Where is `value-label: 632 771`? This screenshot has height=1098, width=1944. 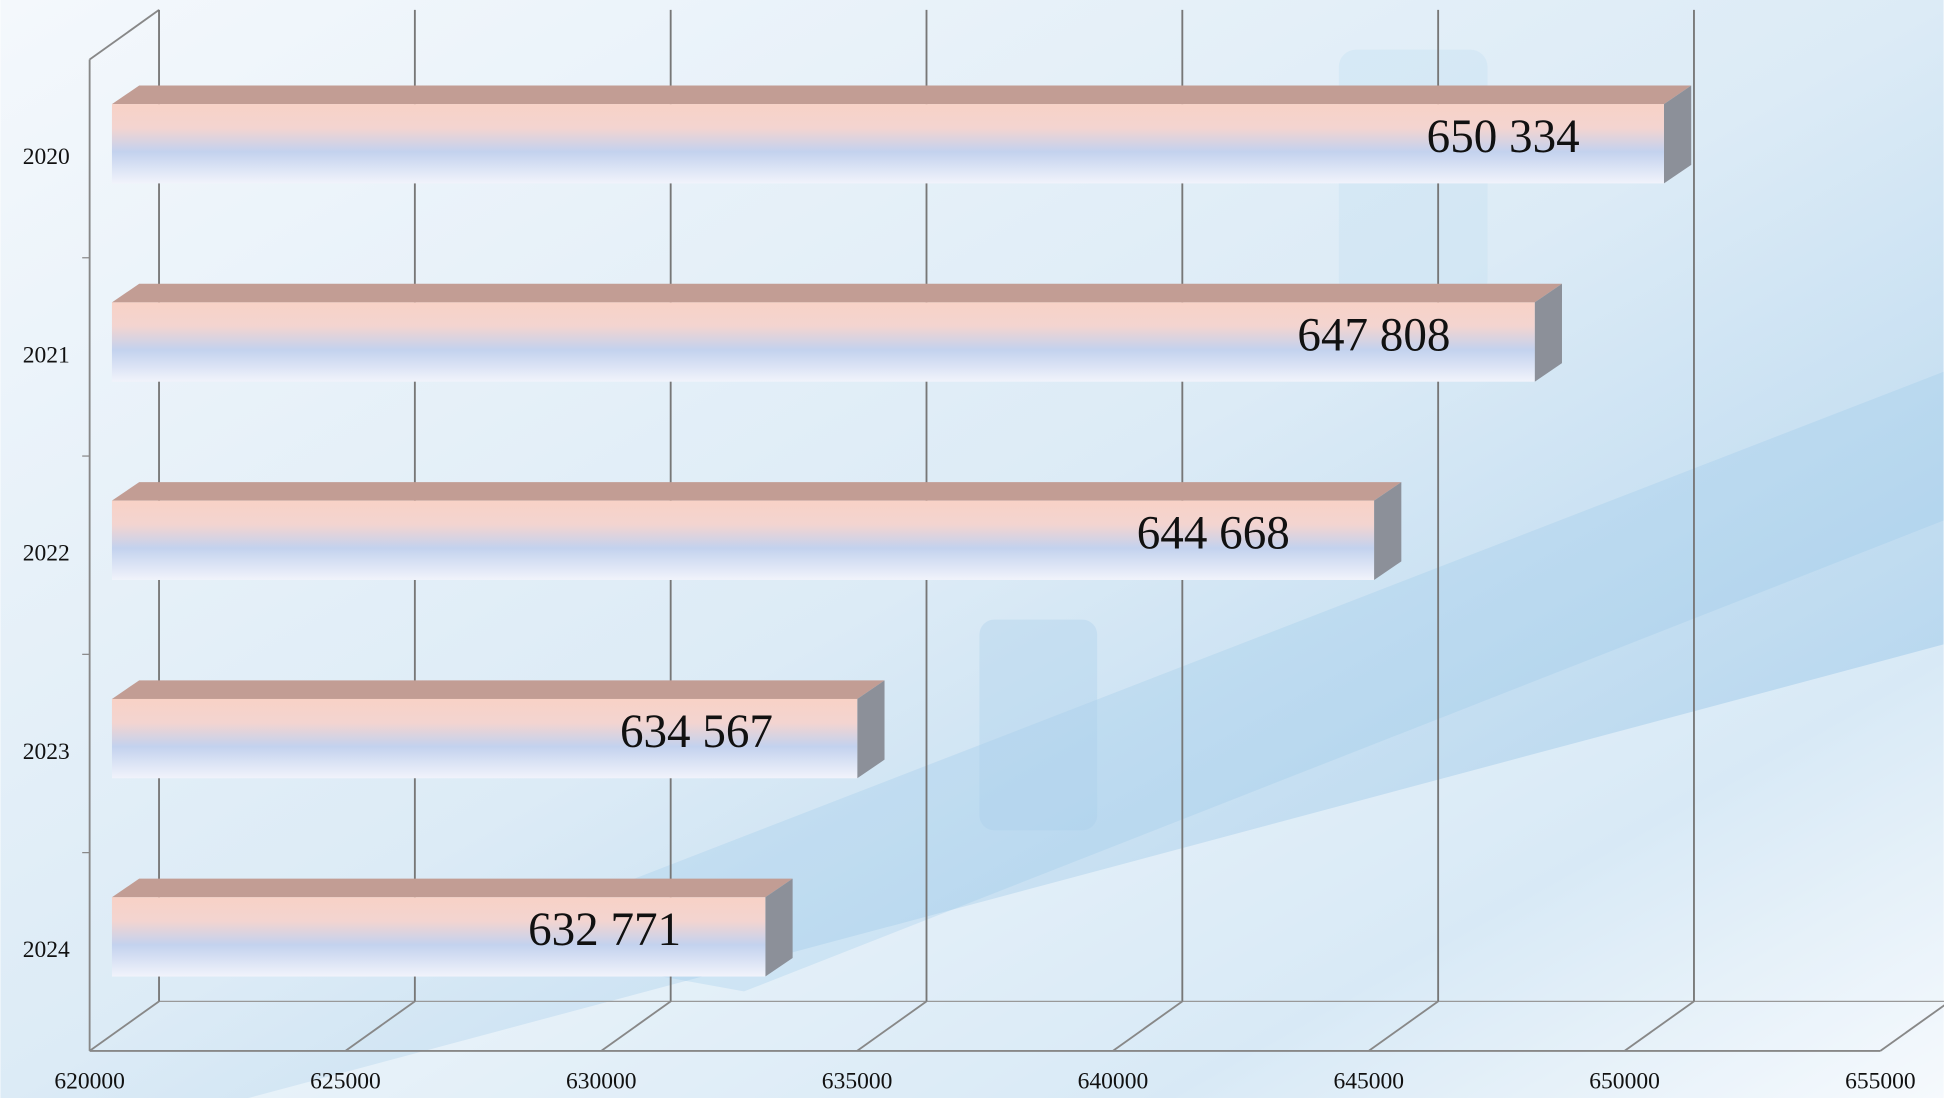
value-label: 632 771 is located at coordinates (604, 930).